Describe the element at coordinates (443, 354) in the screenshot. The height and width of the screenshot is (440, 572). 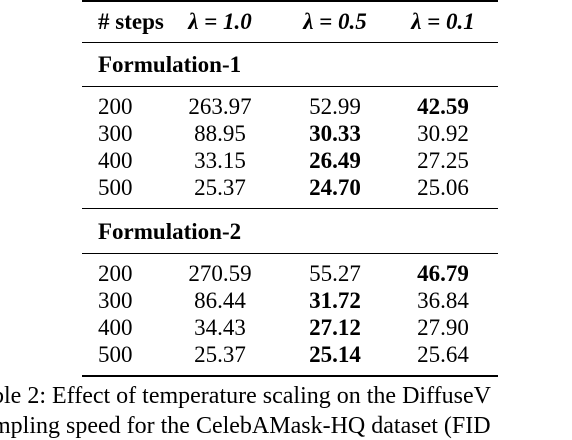
I see `fid-cell: 25.64` at that location.